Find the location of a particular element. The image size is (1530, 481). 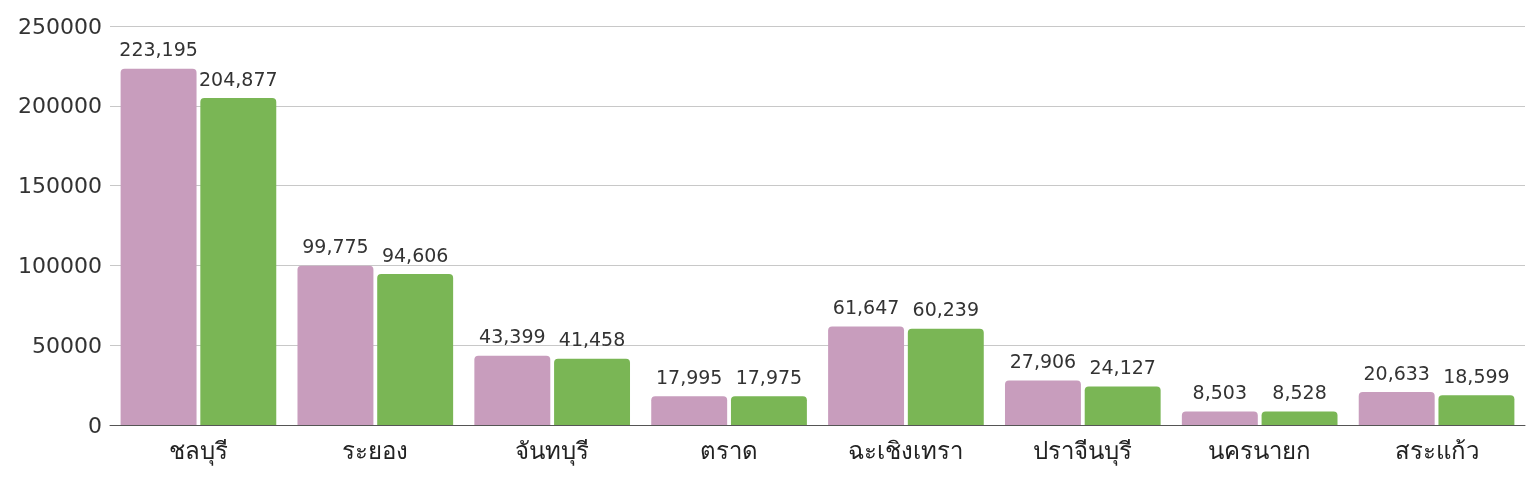

data-label: 20,633 is located at coordinates (1396, 372).